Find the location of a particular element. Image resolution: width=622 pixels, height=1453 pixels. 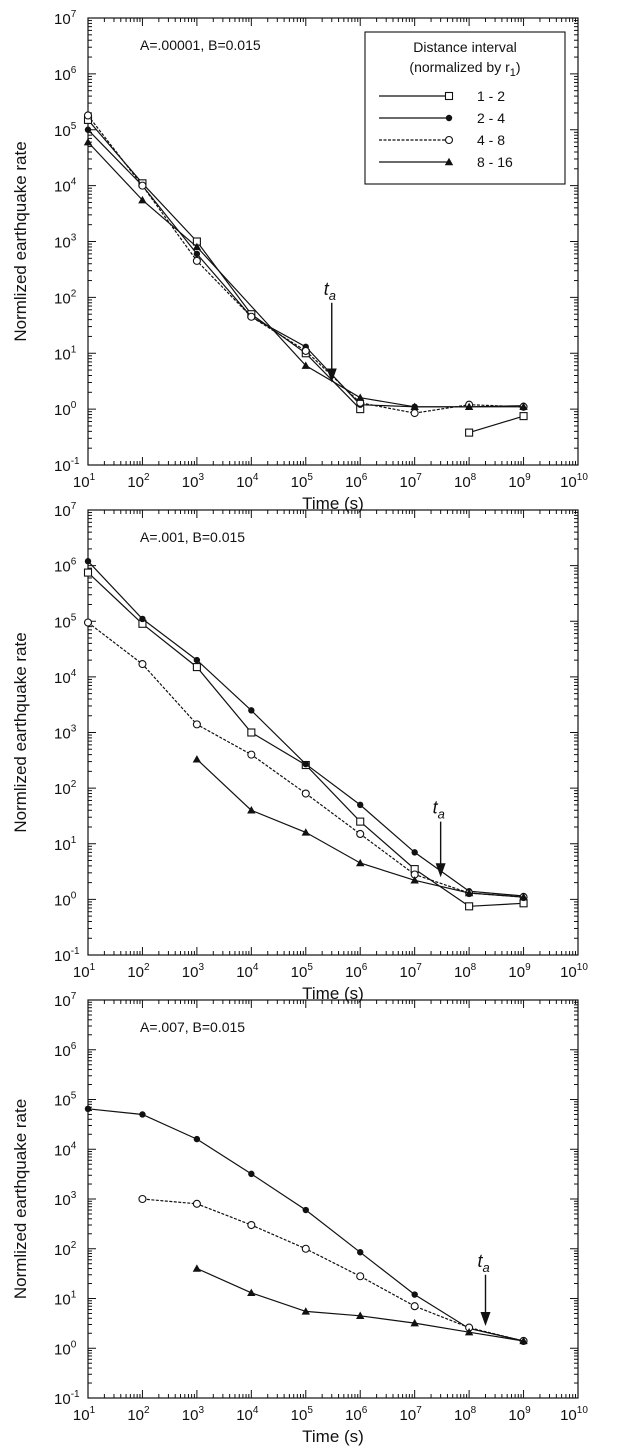

x-tick-label: 10² is located at coordinates (138, 1414).